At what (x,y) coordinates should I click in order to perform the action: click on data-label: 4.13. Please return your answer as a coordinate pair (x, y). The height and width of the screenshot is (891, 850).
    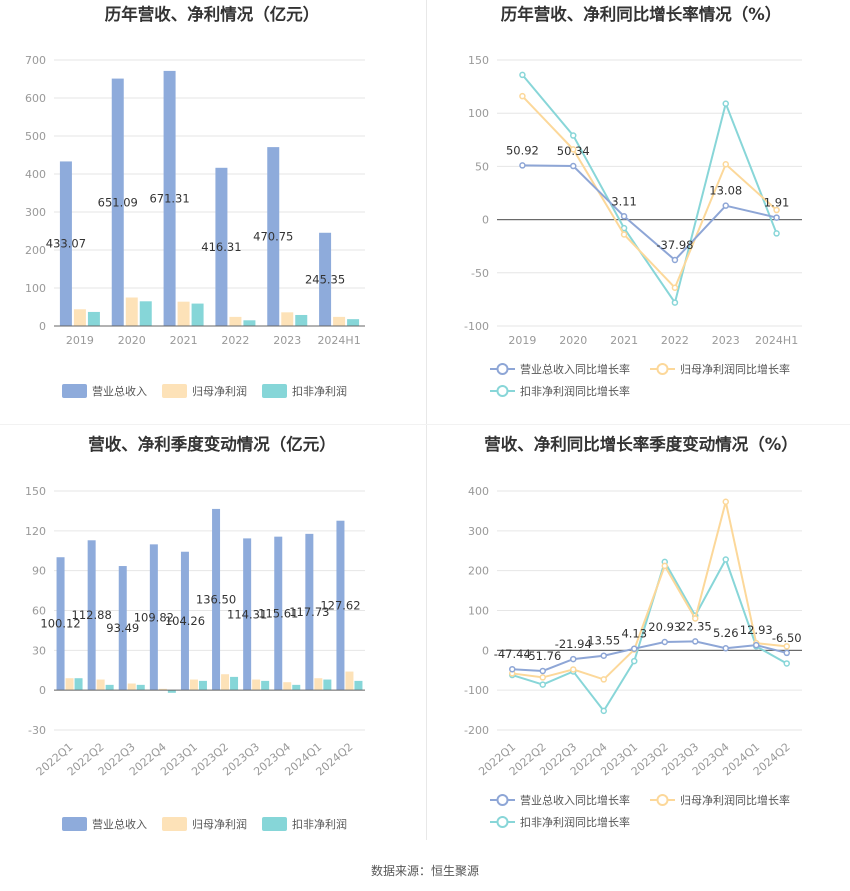
    Looking at the image, I should click on (634, 634).